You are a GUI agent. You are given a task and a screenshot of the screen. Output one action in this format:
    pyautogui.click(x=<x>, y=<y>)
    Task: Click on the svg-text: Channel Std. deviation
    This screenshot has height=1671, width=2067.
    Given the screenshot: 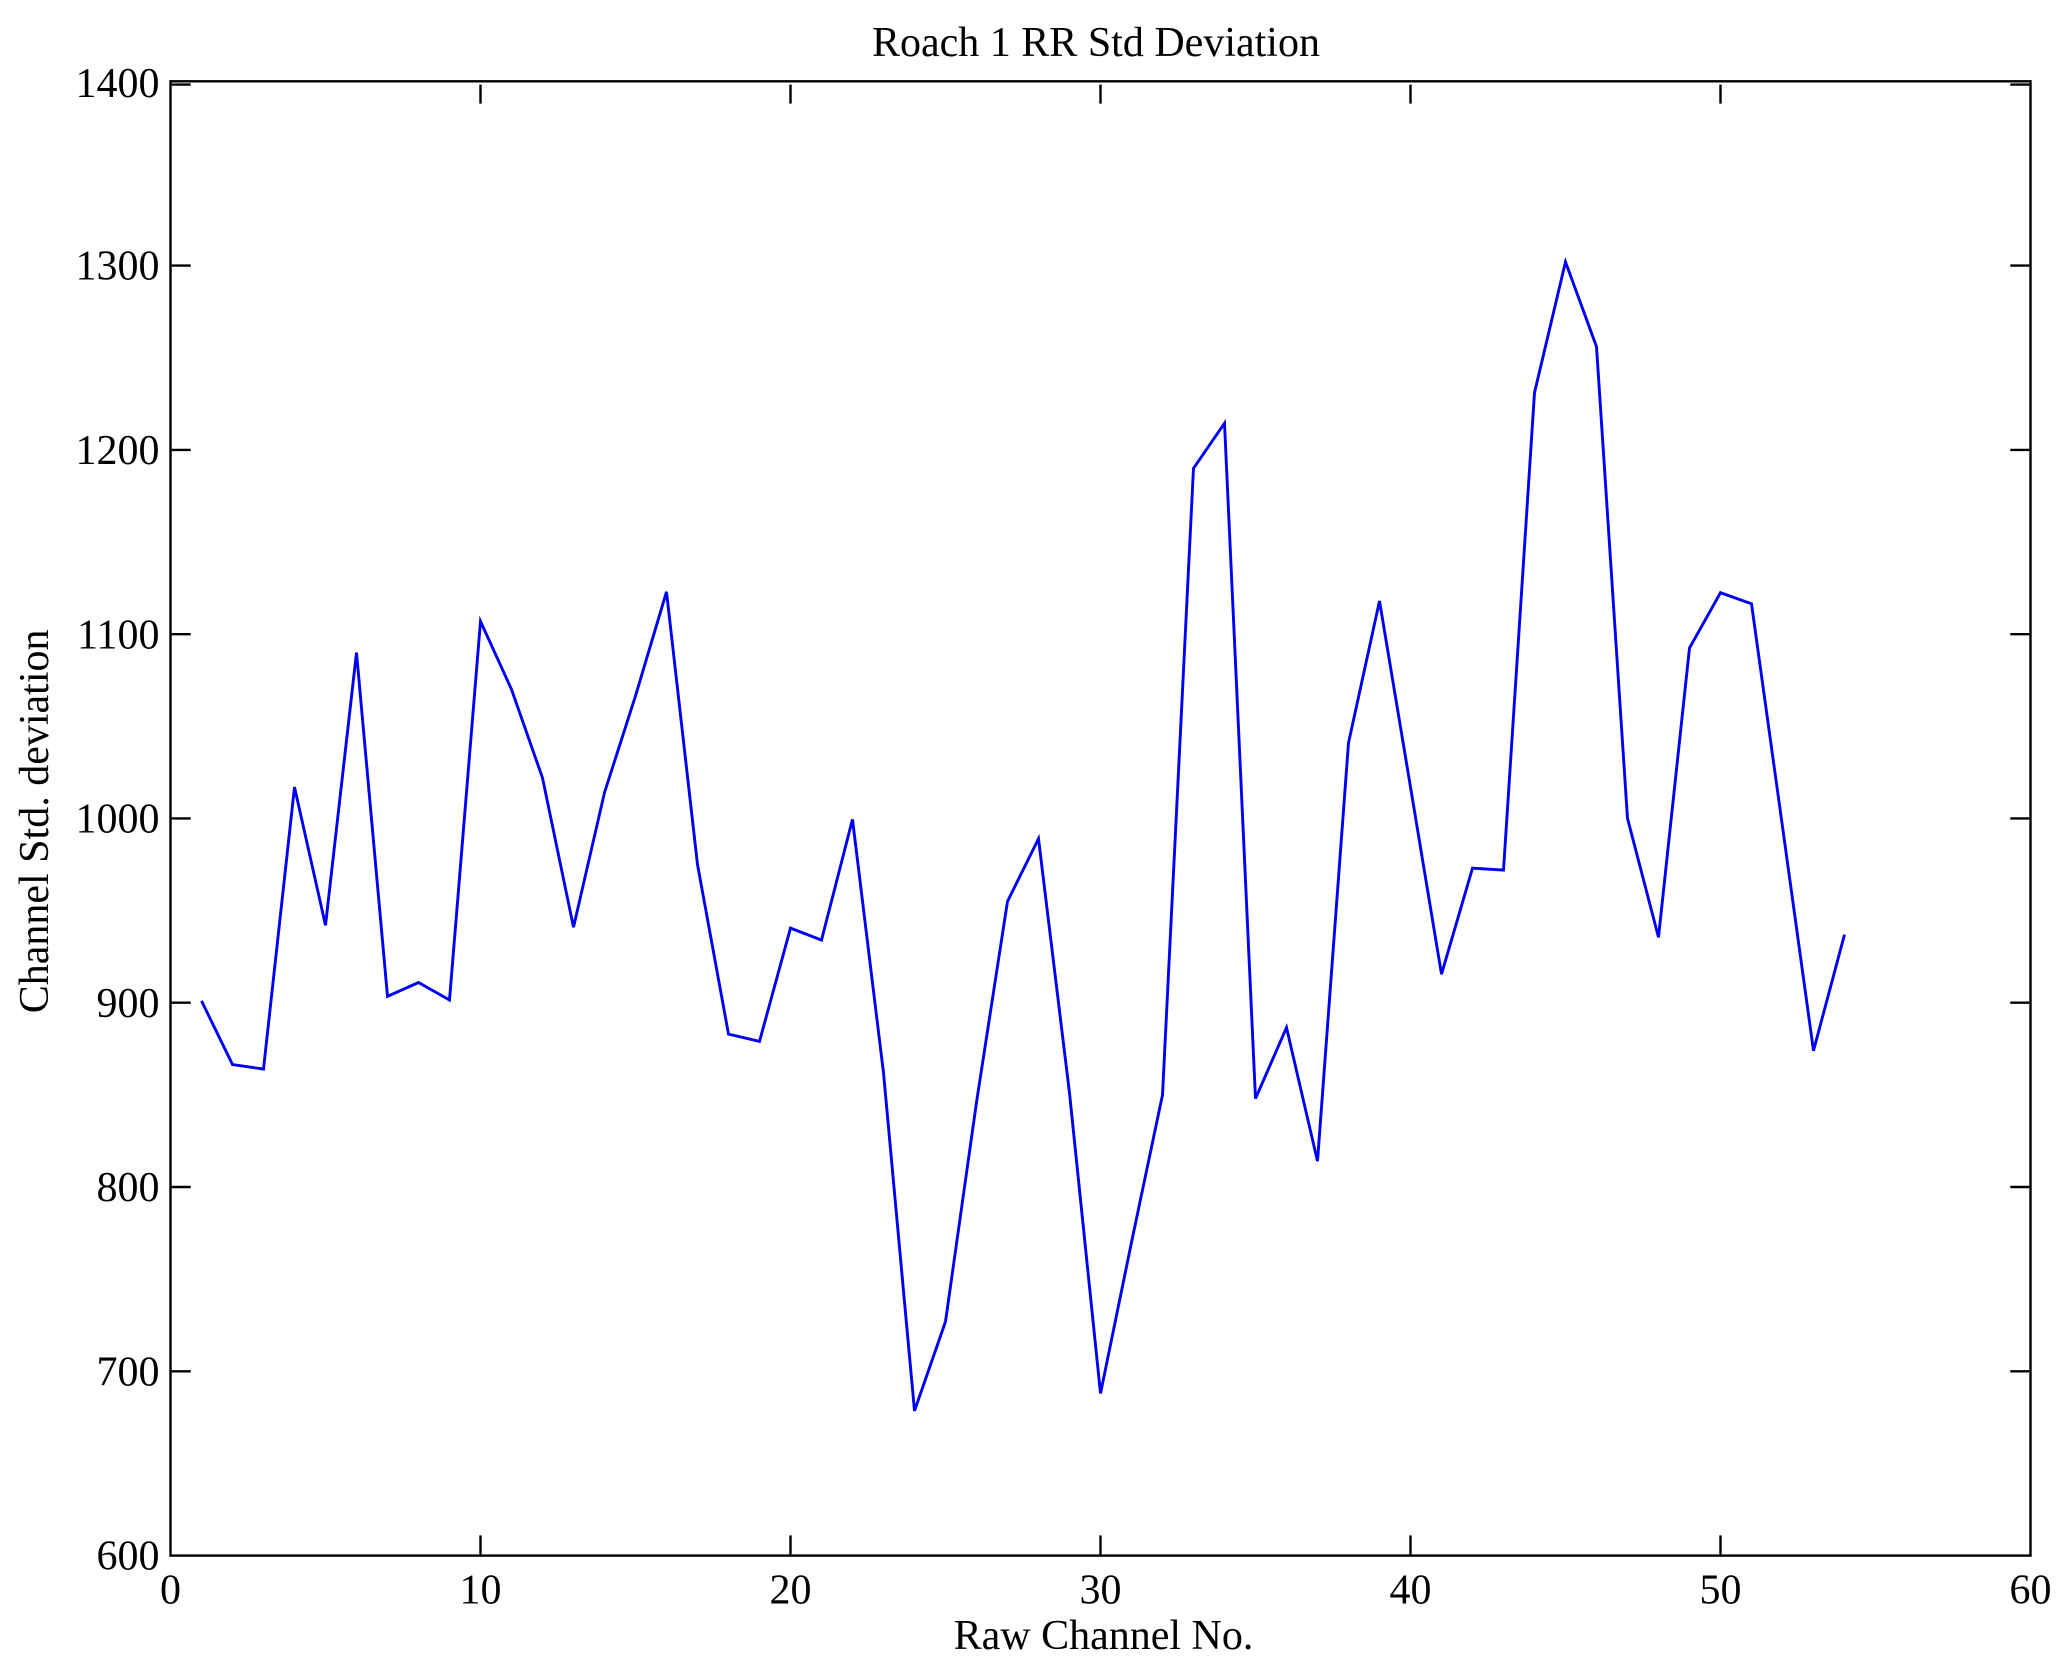 What is the action you would take?
    pyautogui.click(x=35, y=822)
    